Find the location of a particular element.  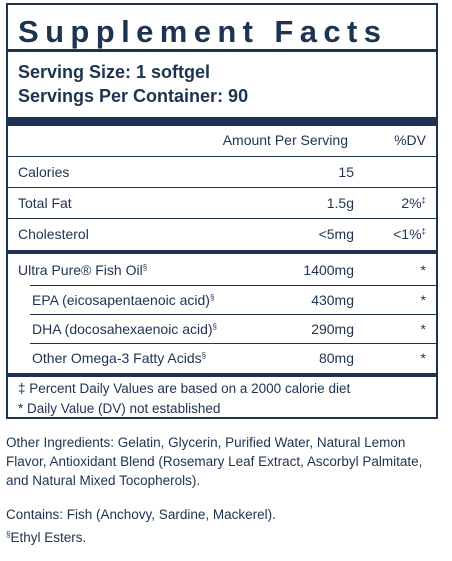

nutrient-name: Other Omega-3 Fatty Acids§ is located at coordinates (119, 358).